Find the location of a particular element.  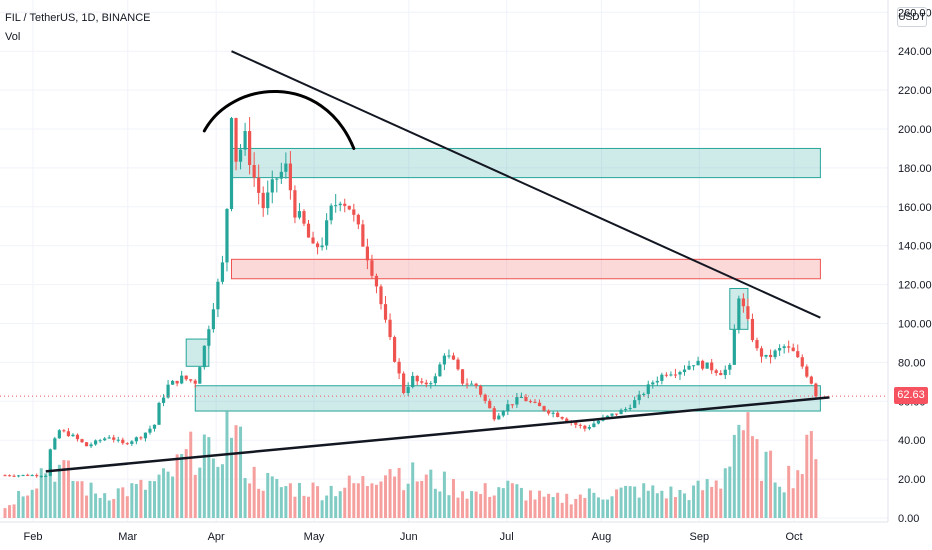

y-tick-label: 140.00 is located at coordinates (915, 247).